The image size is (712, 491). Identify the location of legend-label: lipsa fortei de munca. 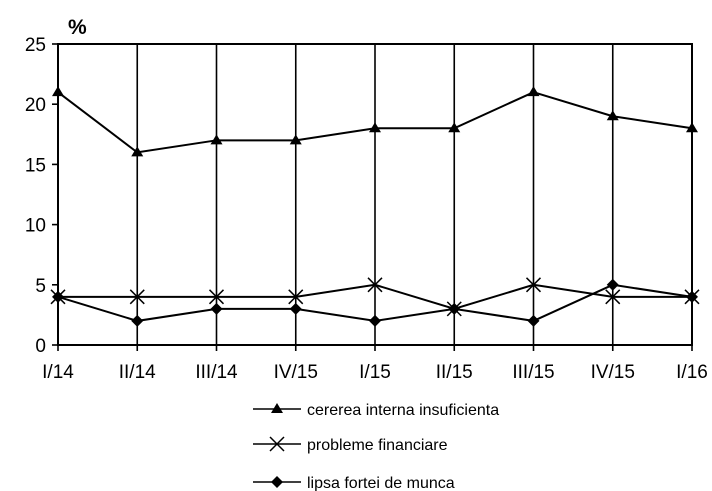
(381, 483).